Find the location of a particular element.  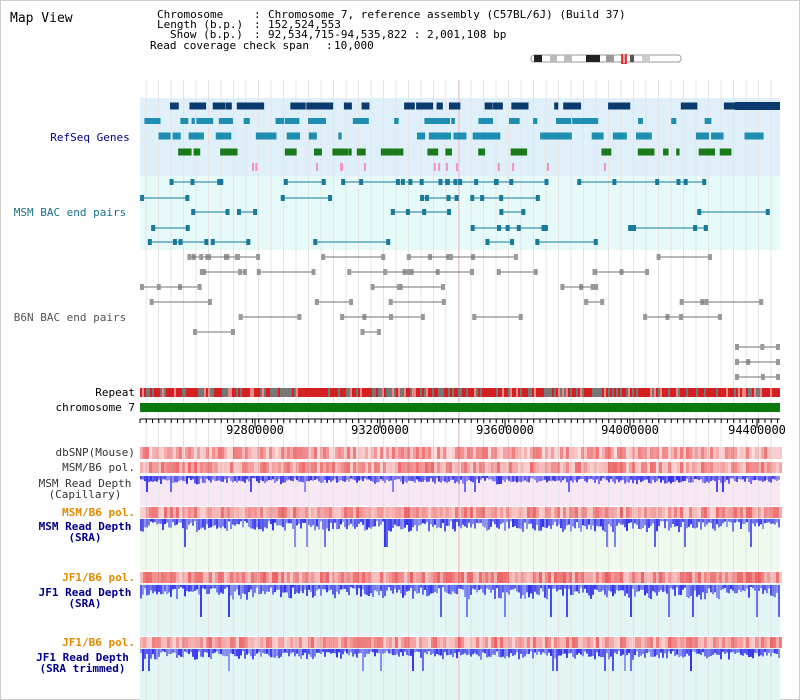

track-label-jf1-depth-sra: JF1 Read Depth (SRA) is located at coordinates (85, 598).